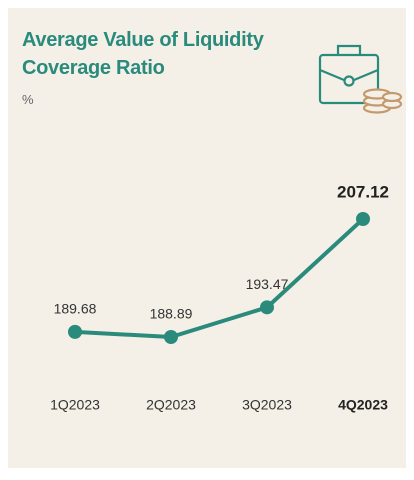  Describe the element at coordinates (363, 405) in the screenshot. I see `x-tick-label: 4Q2023` at that location.